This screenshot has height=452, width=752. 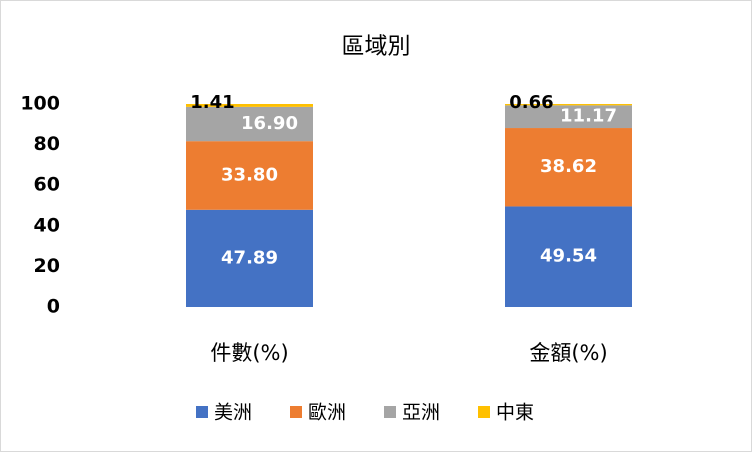 What do you see at coordinates (376, 47) in the screenshot?
I see `chart-title: 區域別` at bounding box center [376, 47].